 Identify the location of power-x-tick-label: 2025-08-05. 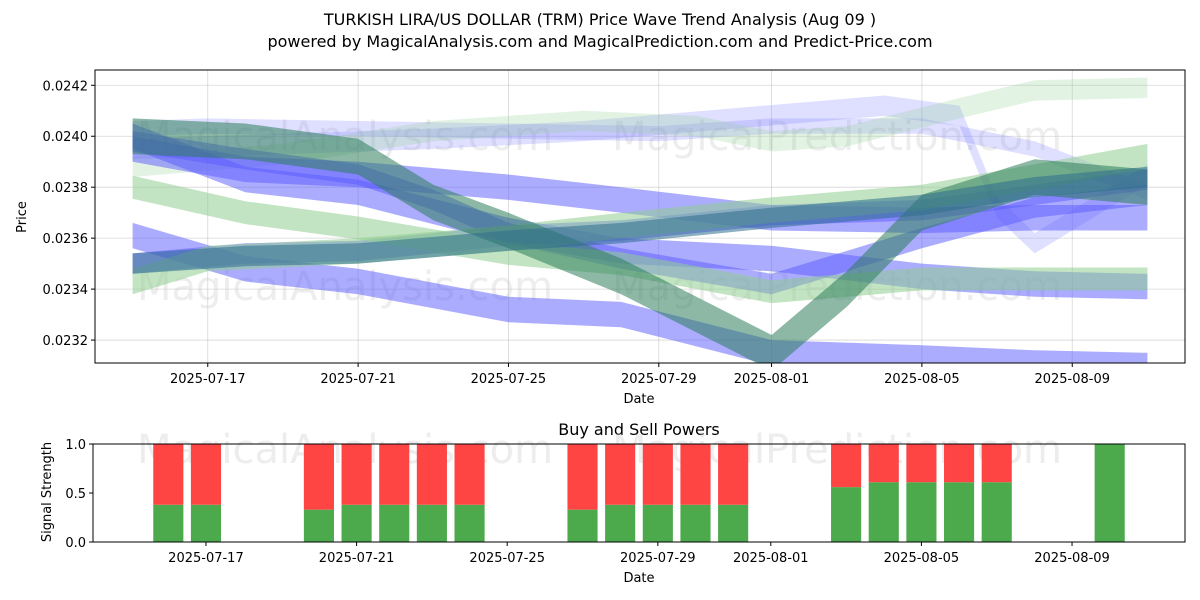
(922, 558).